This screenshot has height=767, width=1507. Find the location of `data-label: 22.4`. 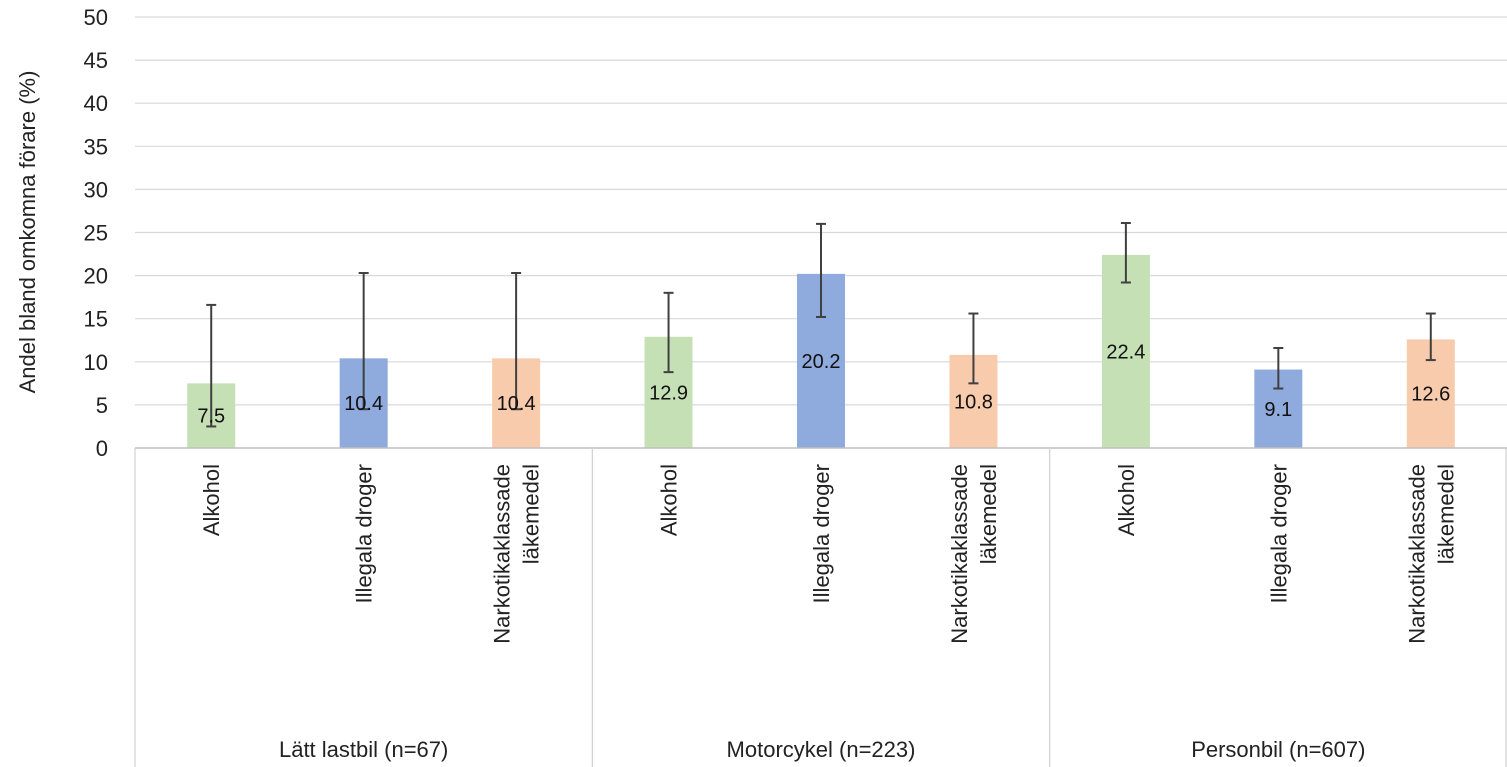

data-label: 22.4 is located at coordinates (1125, 352).